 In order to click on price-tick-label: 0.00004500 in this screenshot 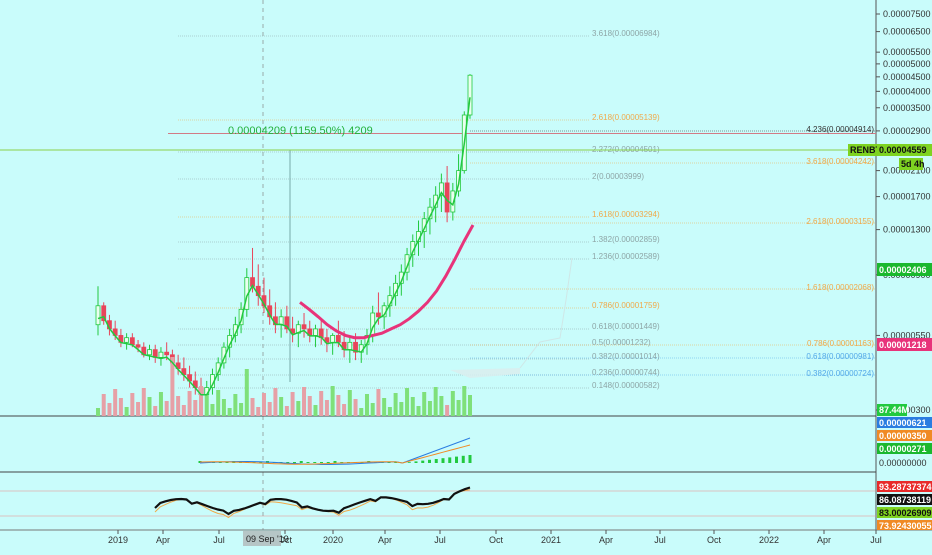, I will do `click(907, 77)`.